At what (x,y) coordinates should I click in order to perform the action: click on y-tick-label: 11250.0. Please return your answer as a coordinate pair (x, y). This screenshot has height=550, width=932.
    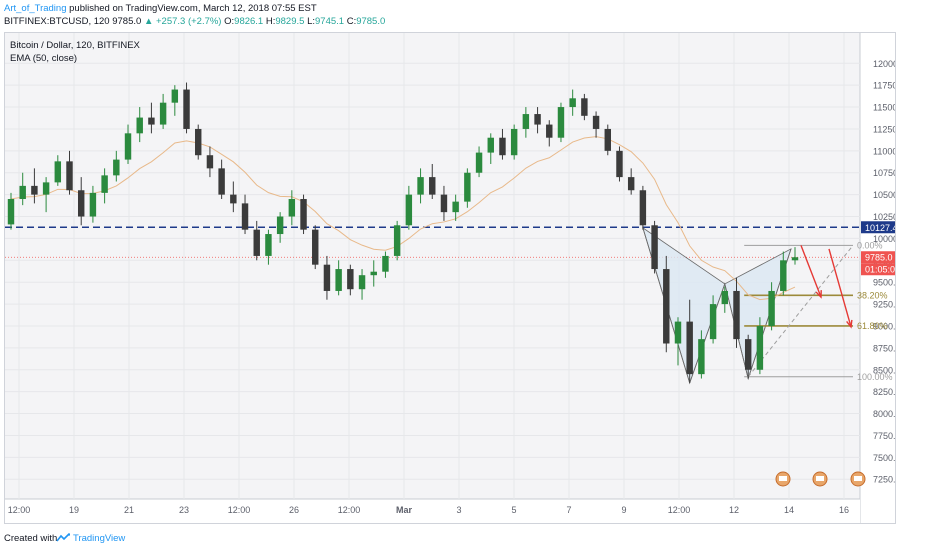
    Looking at the image, I should click on (884, 129).